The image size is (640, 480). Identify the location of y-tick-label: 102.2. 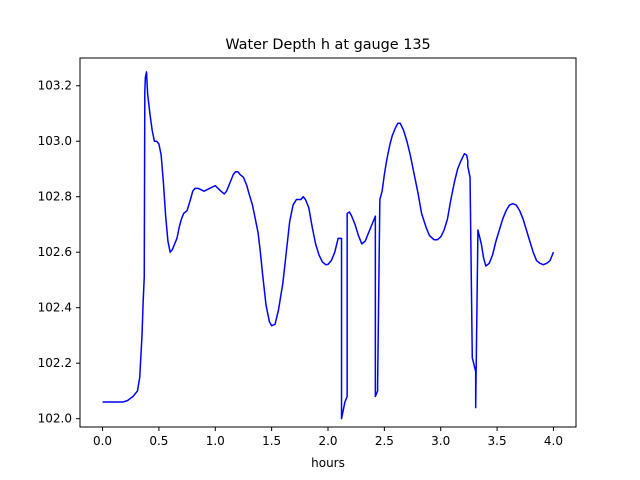
(55, 363).